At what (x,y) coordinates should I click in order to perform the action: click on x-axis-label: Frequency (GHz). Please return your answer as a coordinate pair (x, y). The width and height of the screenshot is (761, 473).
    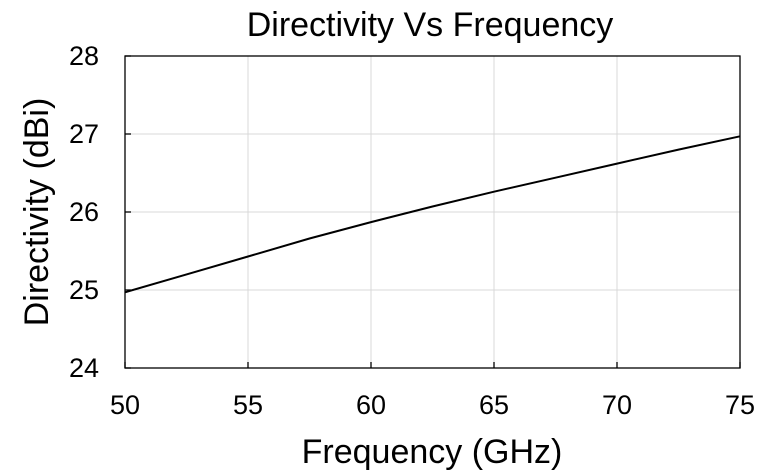
    Looking at the image, I should click on (432, 452).